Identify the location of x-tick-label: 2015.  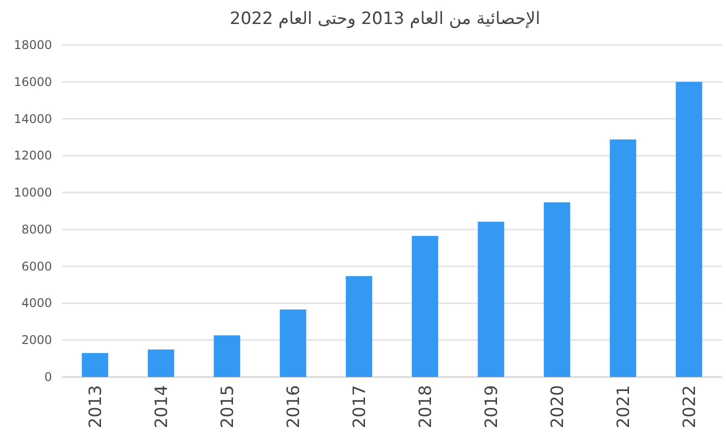
(228, 406).